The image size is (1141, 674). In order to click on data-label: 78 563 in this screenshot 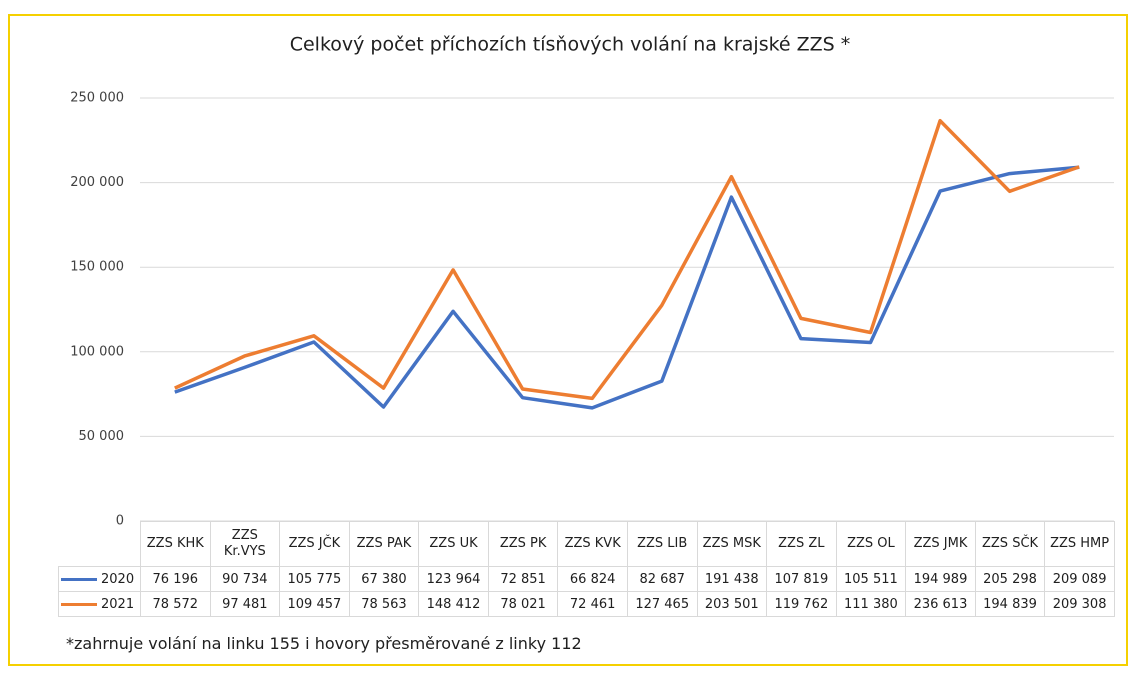, I will do `click(384, 604)`.